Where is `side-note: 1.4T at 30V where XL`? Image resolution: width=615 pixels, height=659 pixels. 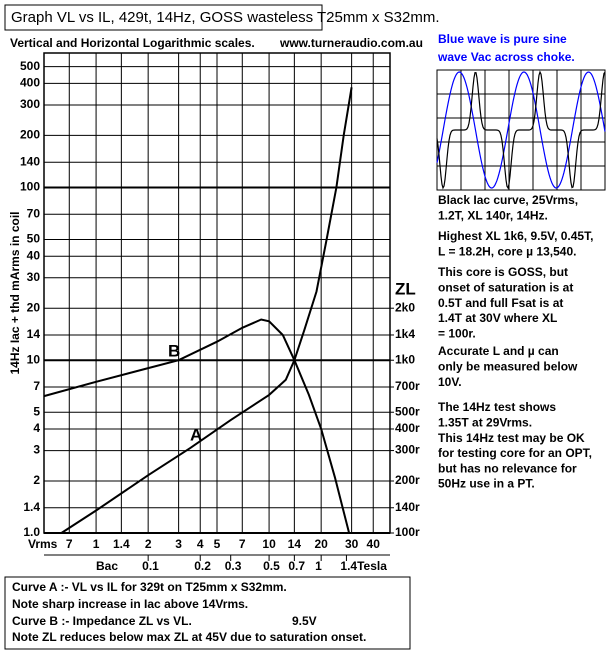
side-note: 1.4T at 30V where XL is located at coordinates (497, 318).